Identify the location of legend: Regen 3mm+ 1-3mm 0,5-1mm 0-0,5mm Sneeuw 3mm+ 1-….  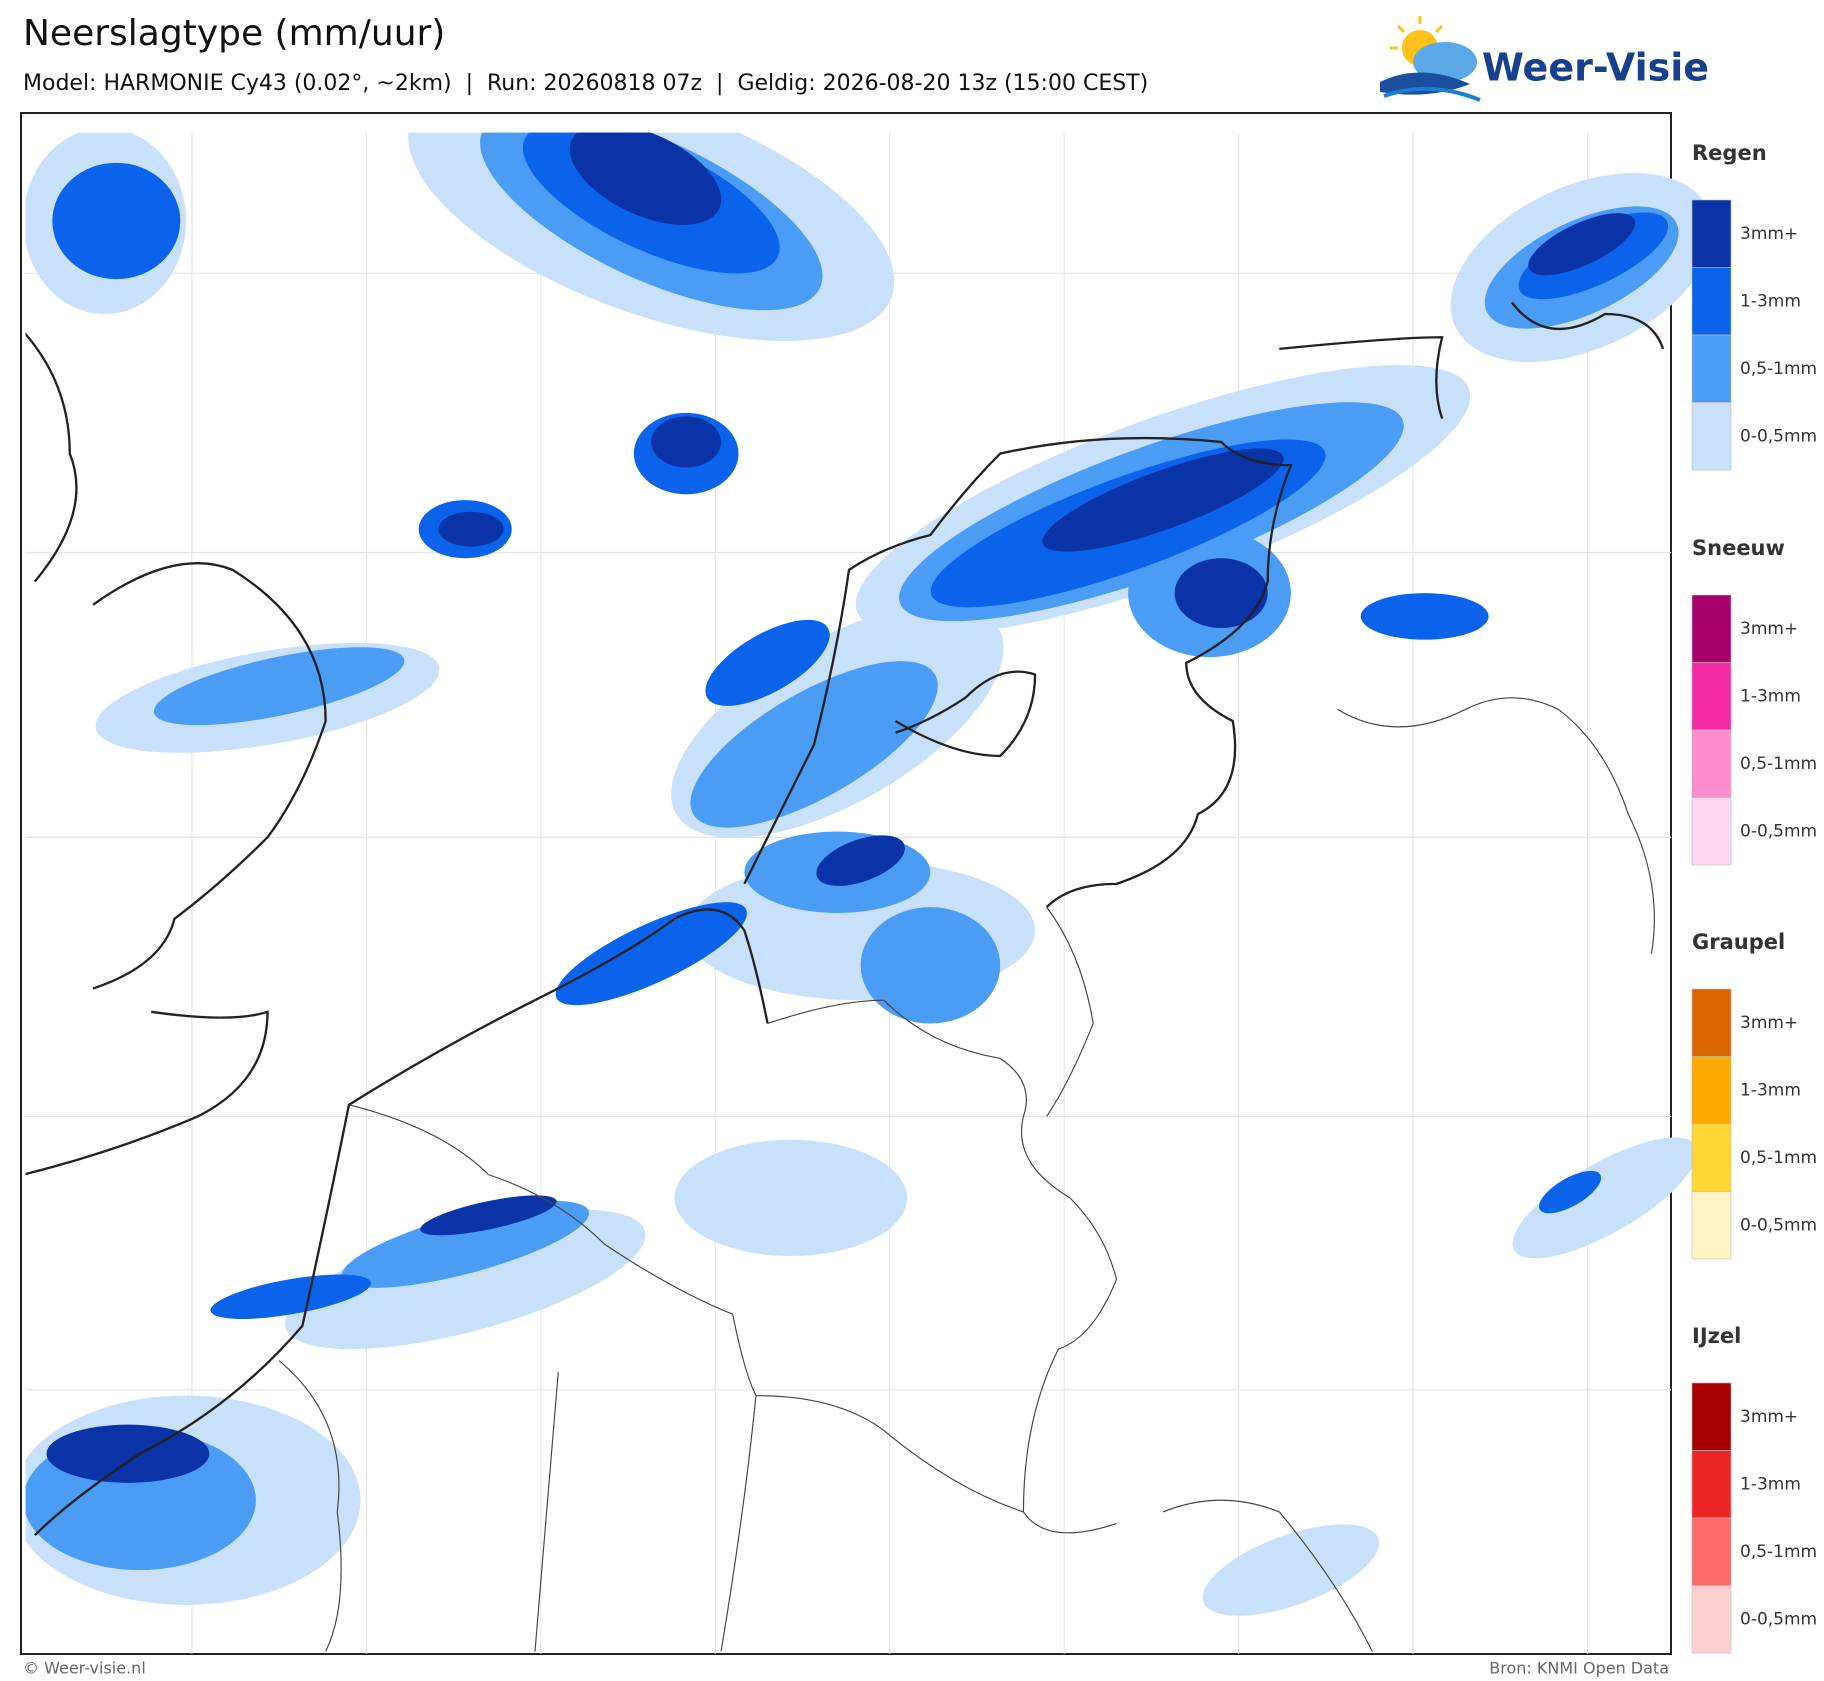
(1754, 897).